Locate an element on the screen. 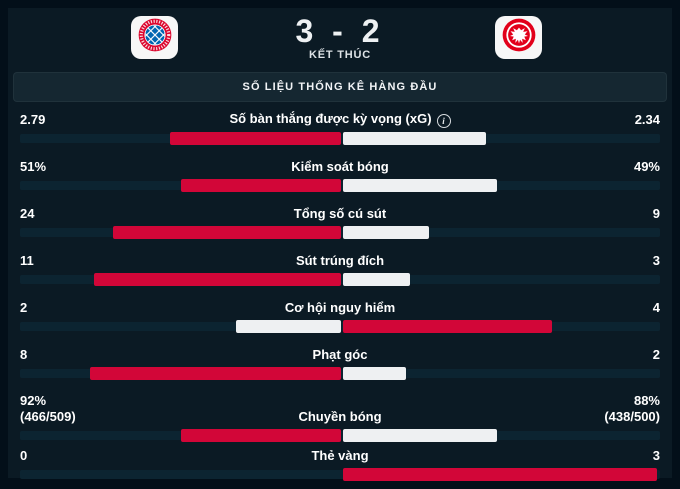 The width and height of the screenshot is (680, 489). stat-row: 24 Tổng số cú sút 9 is located at coordinates (340, 223).